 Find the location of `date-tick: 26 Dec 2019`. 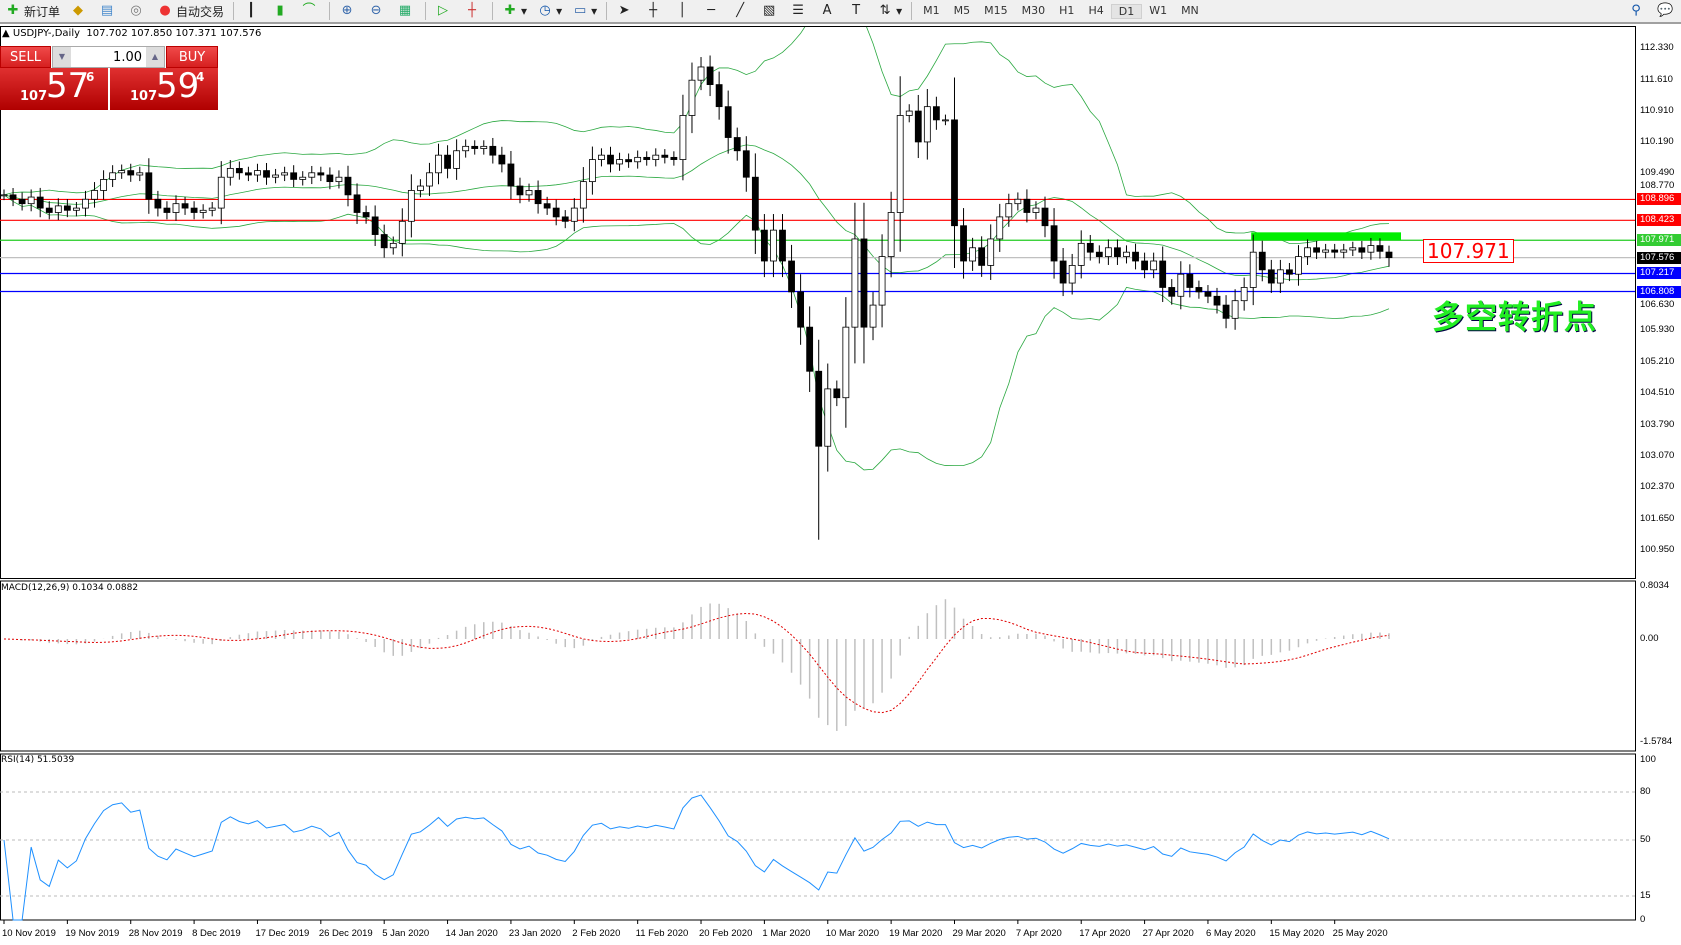

date-tick: 26 Dec 2019 is located at coordinates (345, 933).